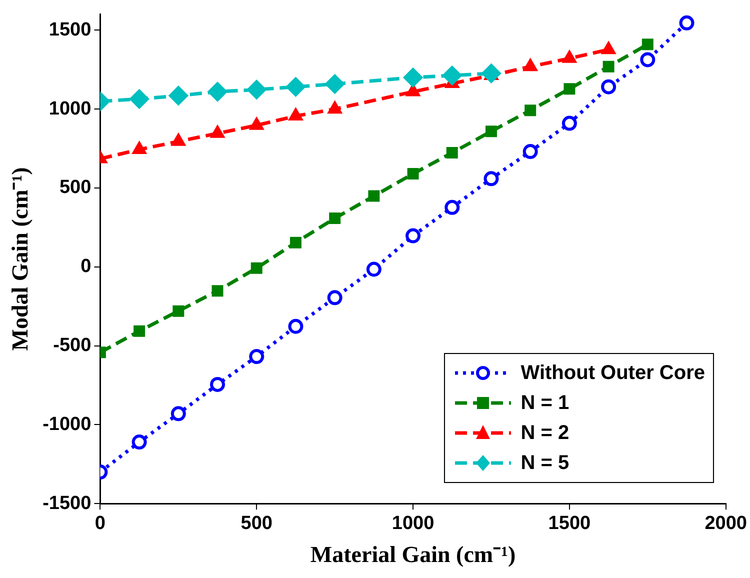 The height and width of the screenshot is (578, 750). What do you see at coordinates (86, 267) in the screenshot?
I see `y-tick-label: 0` at bounding box center [86, 267].